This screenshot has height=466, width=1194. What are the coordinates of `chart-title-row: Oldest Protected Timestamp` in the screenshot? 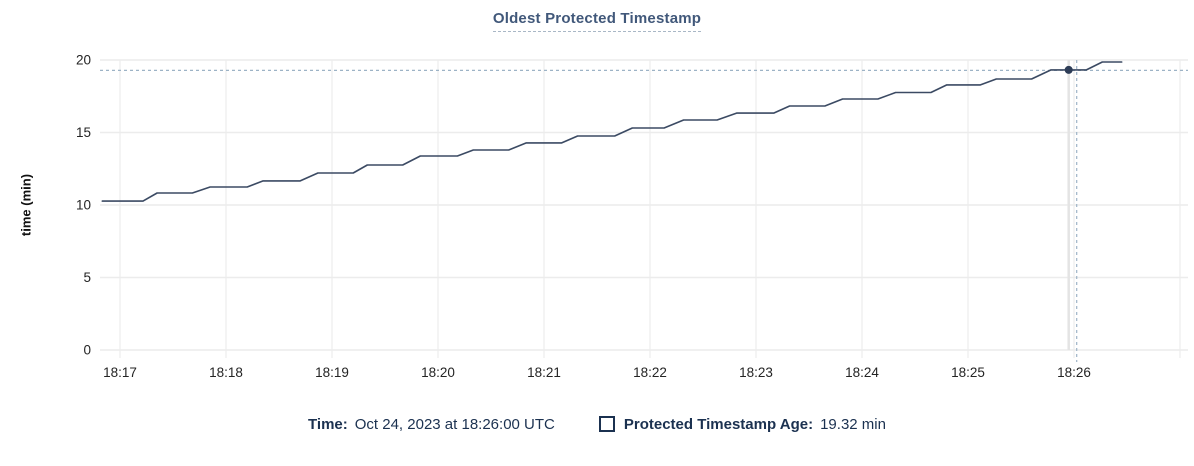 It's located at (597, 21).